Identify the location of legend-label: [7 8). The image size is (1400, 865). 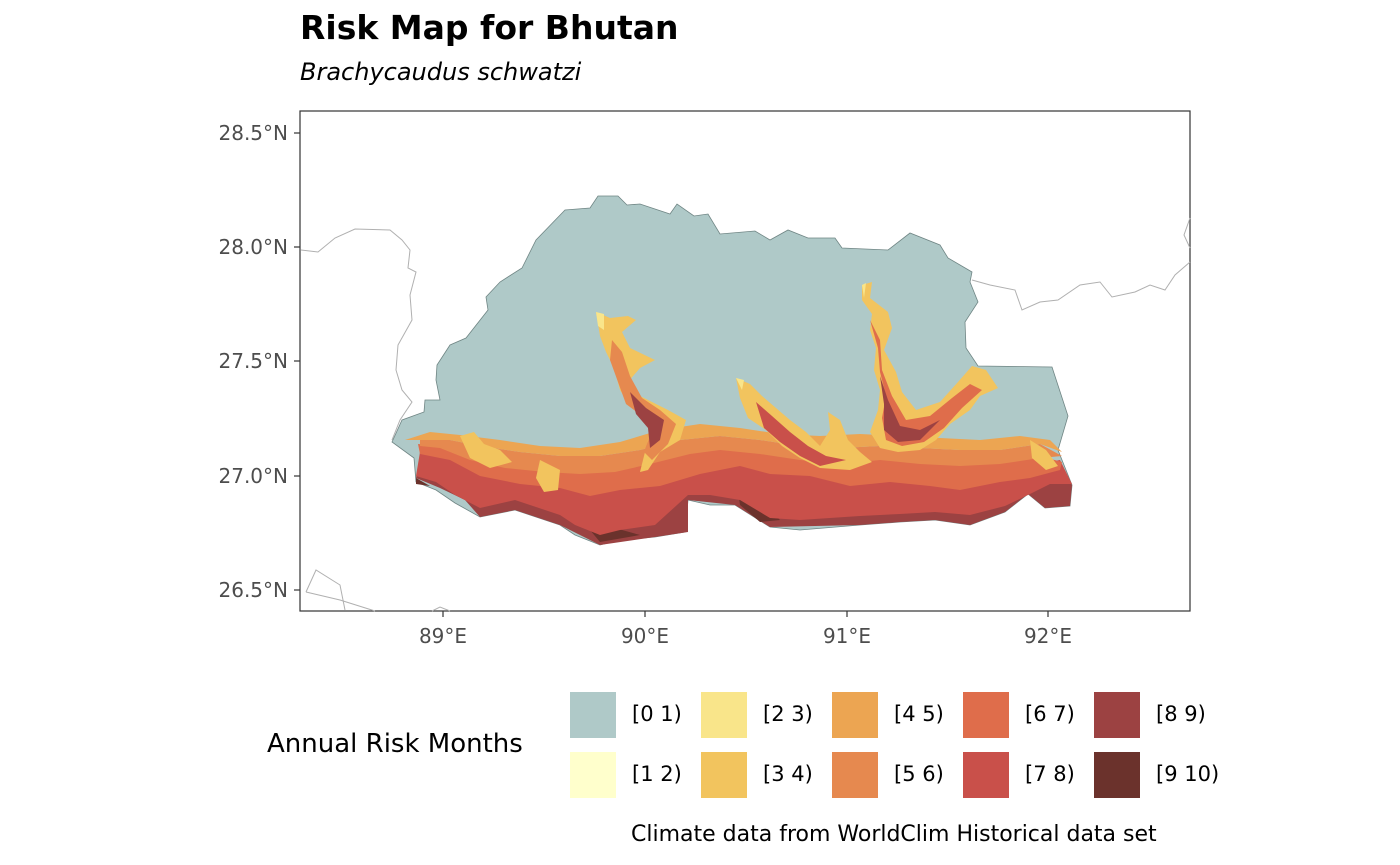
(1050, 774).